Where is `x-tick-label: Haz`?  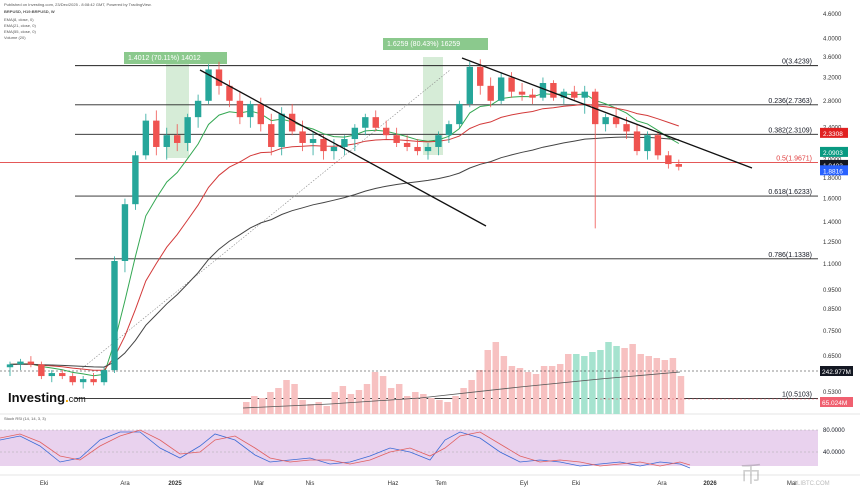
x-tick-label: Haz is located at coordinates (393, 484).